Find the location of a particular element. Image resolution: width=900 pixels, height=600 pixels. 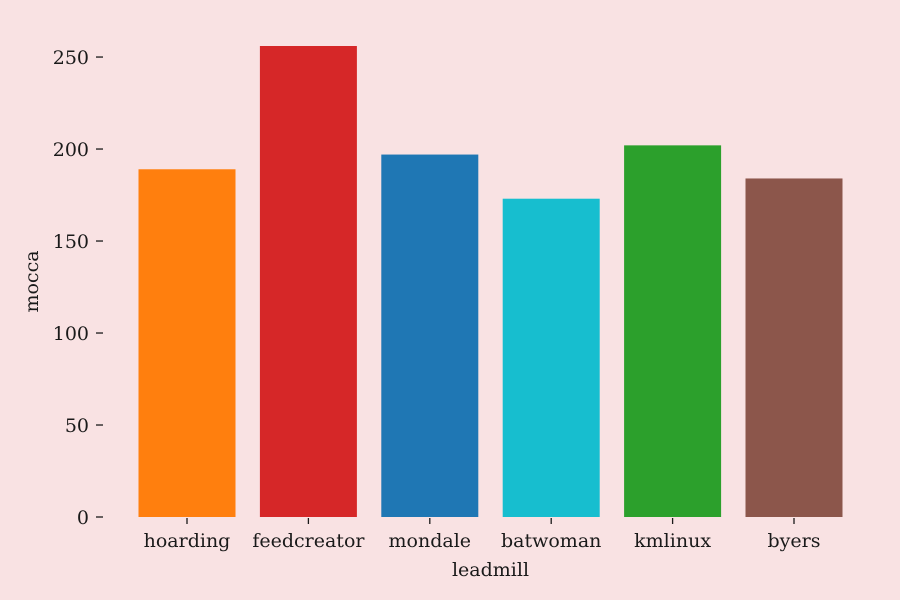

y-tick-label: 0 is located at coordinates (83, 518).